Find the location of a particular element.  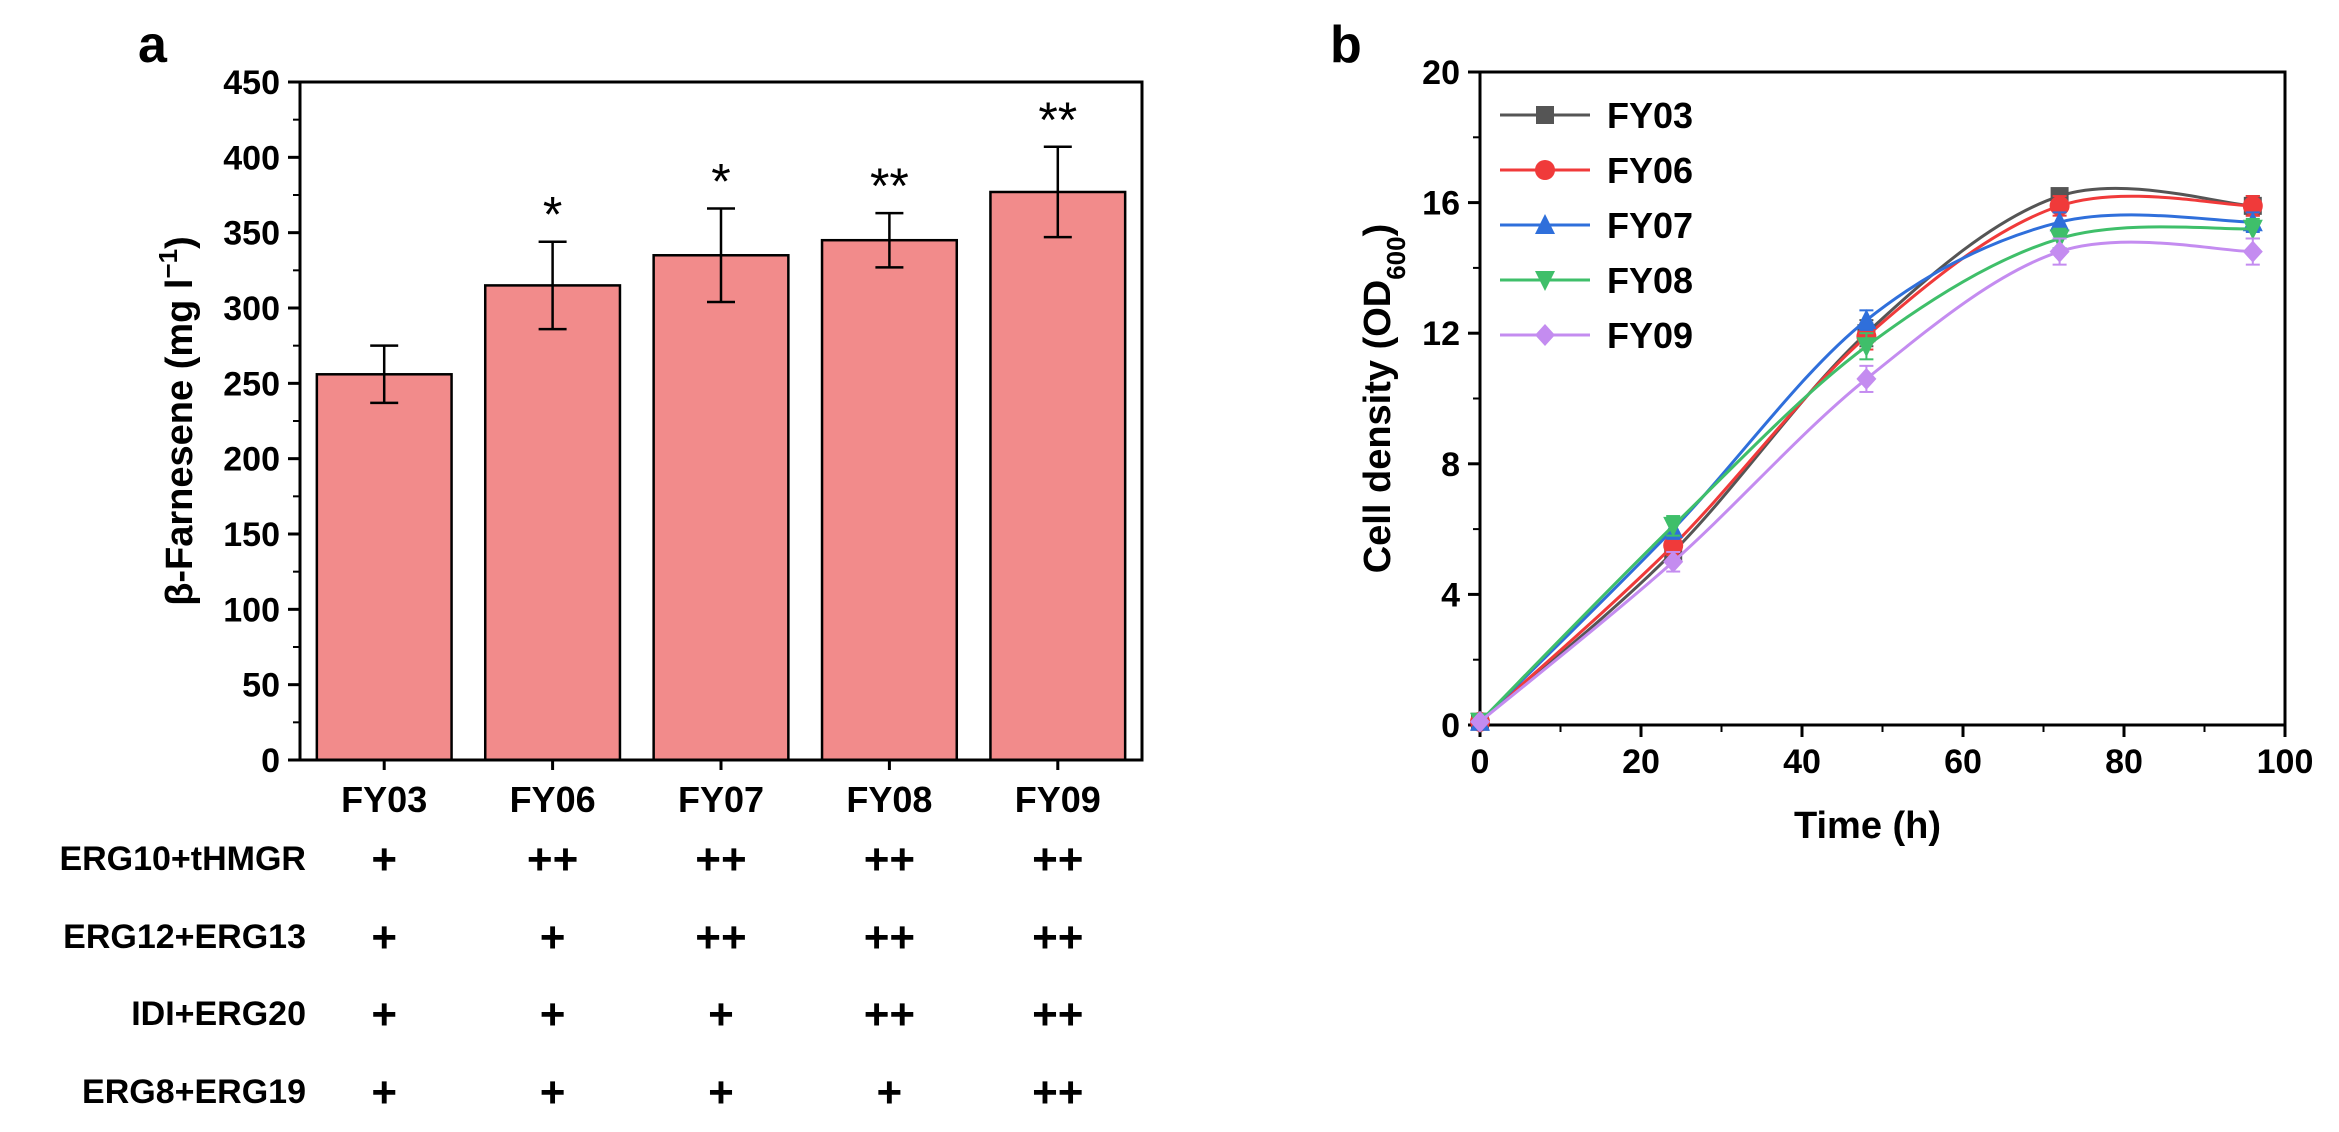

y-tick-label: 400 is located at coordinates (251, 158).